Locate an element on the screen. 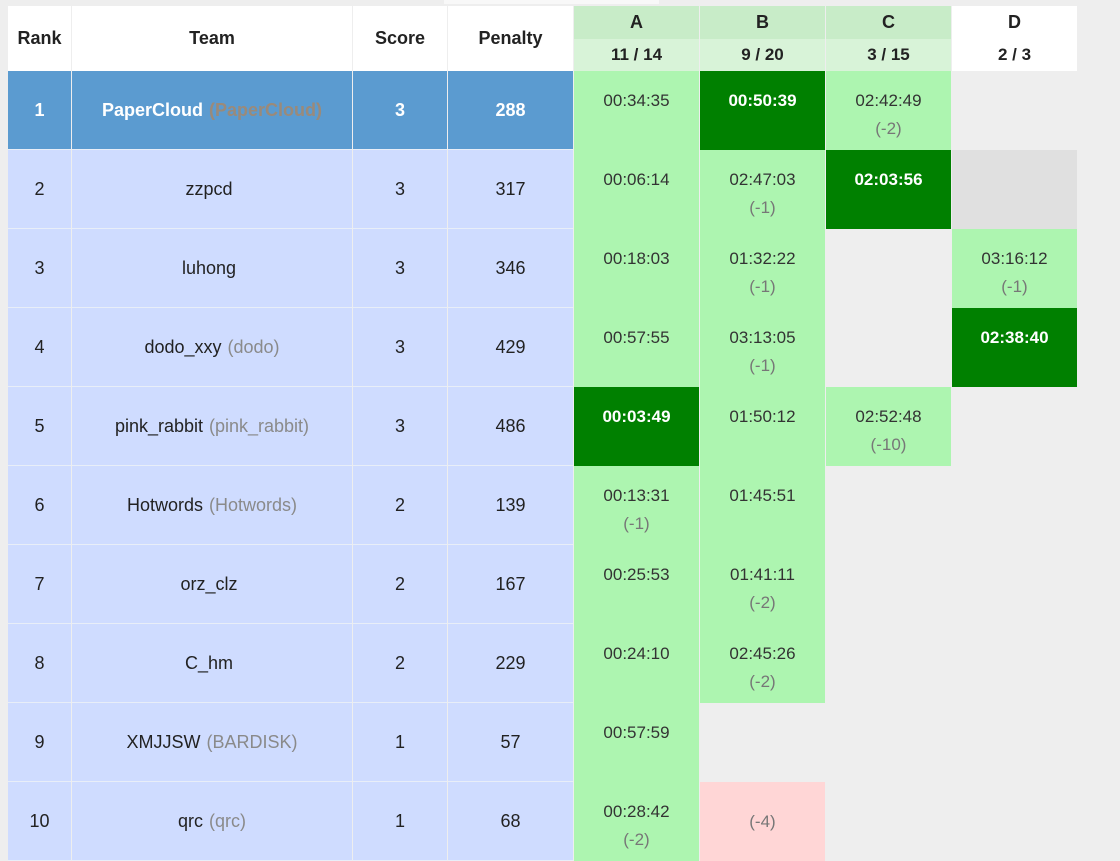 The width and height of the screenshot is (1120, 861). result-cell-a: 00:34:35 is located at coordinates (636, 110).